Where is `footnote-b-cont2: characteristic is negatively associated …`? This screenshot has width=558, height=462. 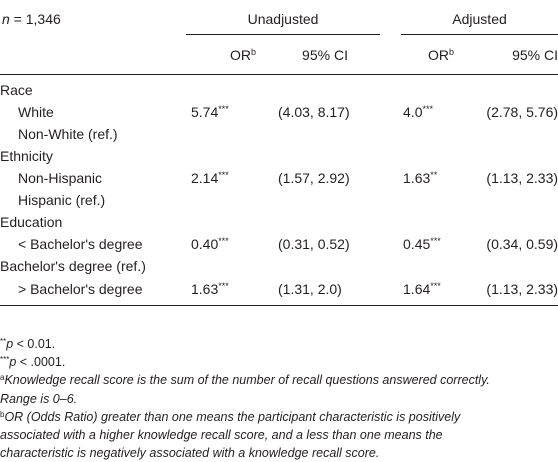 footnote-b-cont2: characteristic is negatively associated … is located at coordinates (190, 453).